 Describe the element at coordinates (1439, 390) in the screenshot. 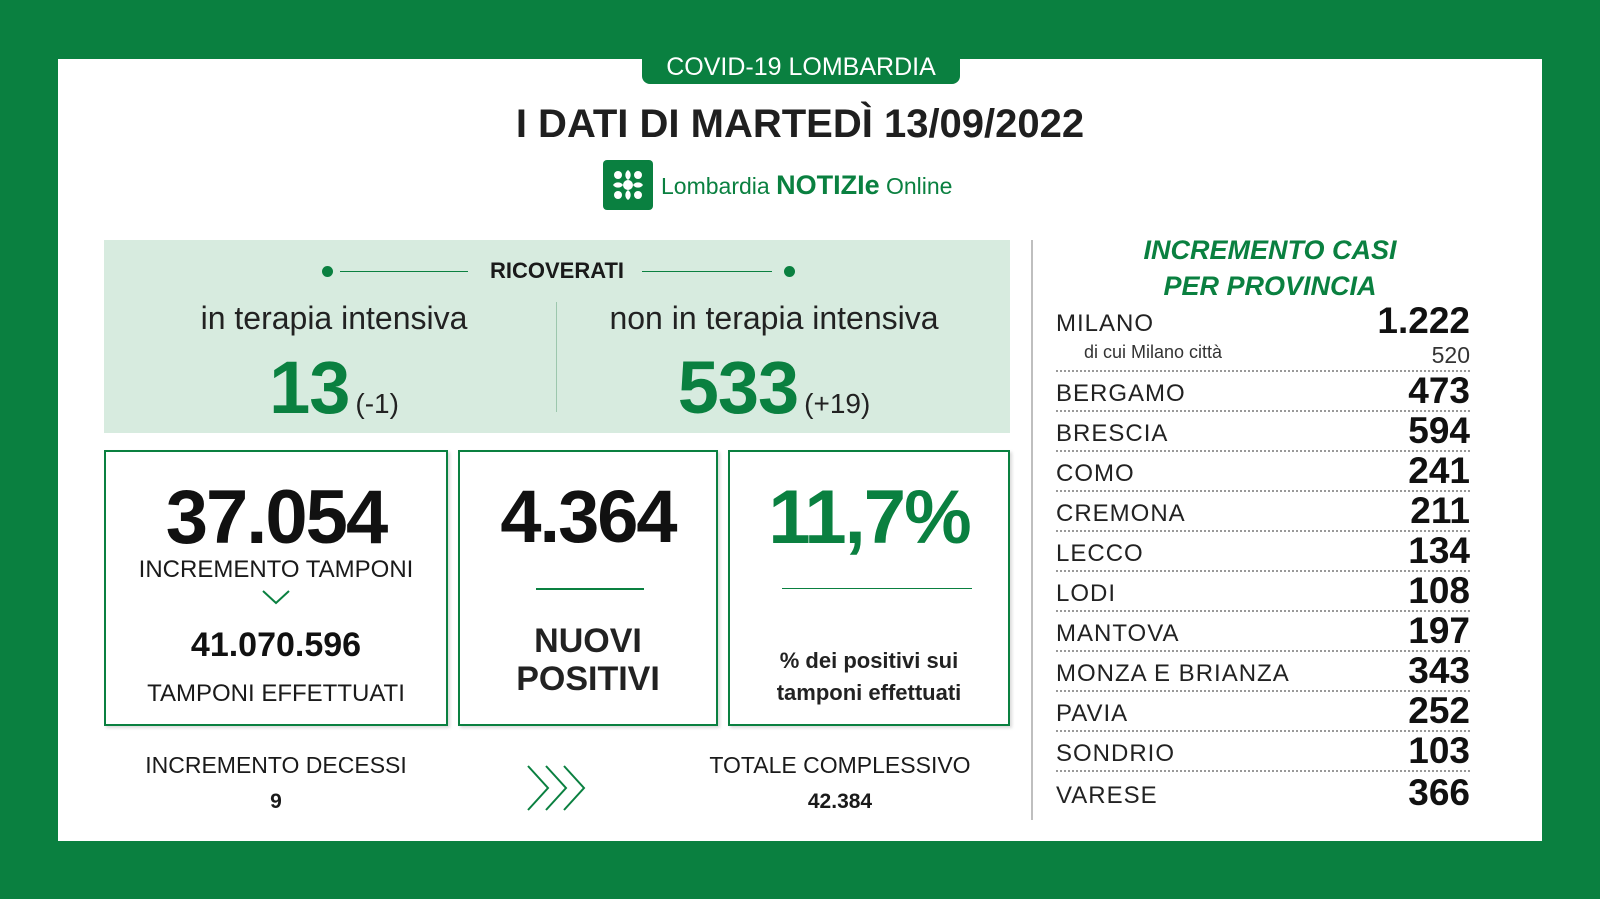

I see `province-value: 473` at that location.